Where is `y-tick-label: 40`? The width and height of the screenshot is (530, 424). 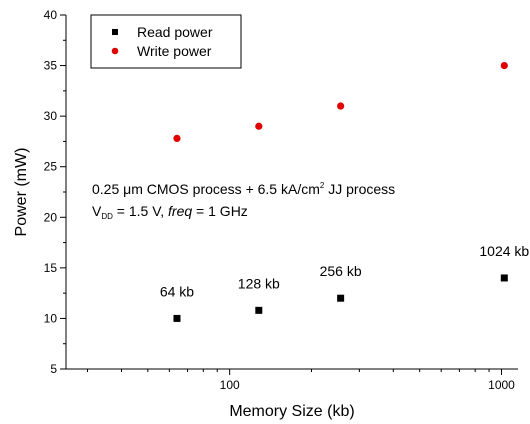
y-tick-label: 40 is located at coordinates (51, 15).